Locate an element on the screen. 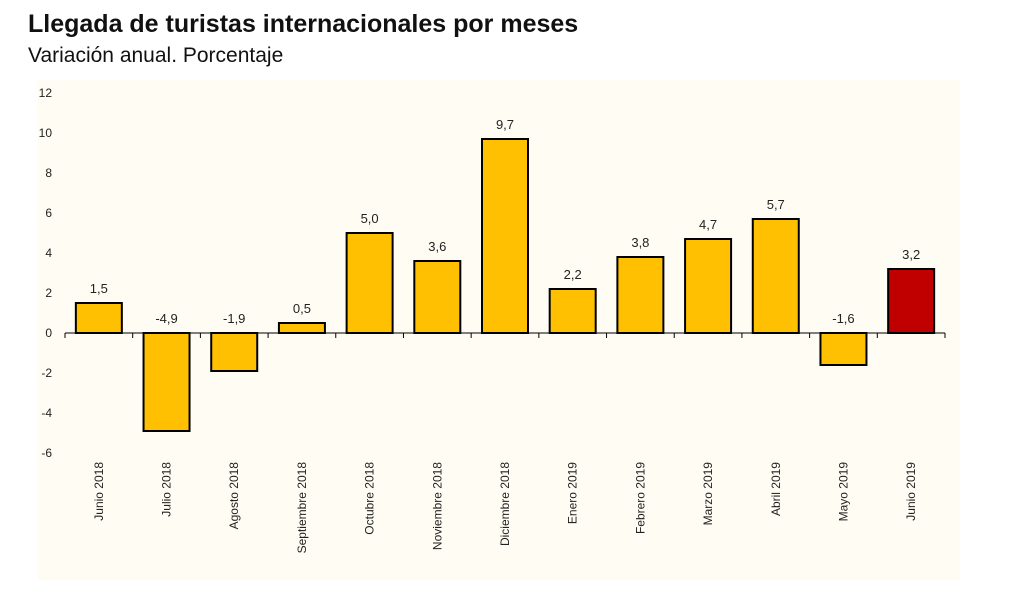 This screenshot has width=1024, height=593. data-label: 4,7 is located at coordinates (708, 224).